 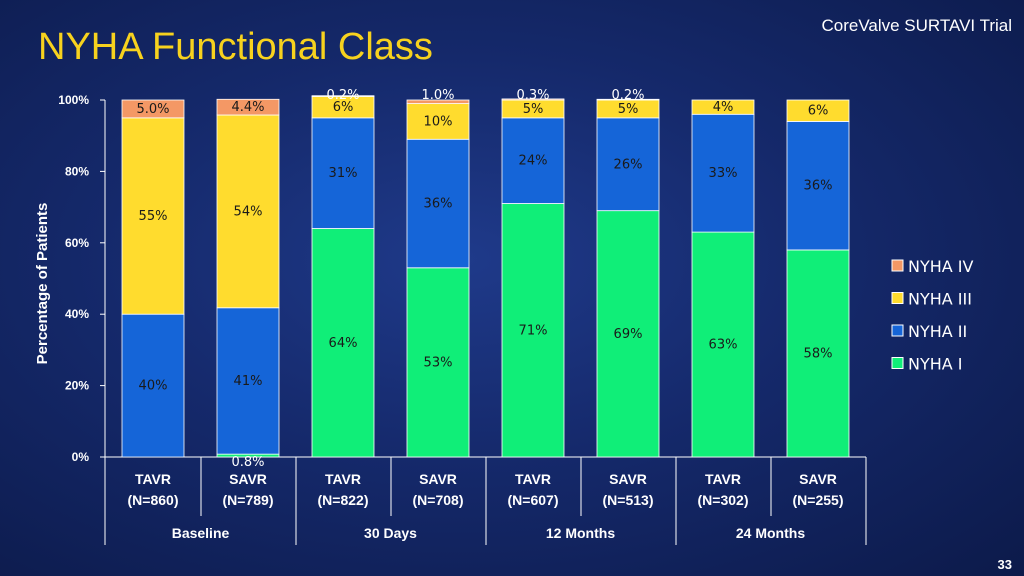 What do you see at coordinates (937, 331) in the screenshot?
I see `legend-label-nyha-ii: NYHA II` at bounding box center [937, 331].